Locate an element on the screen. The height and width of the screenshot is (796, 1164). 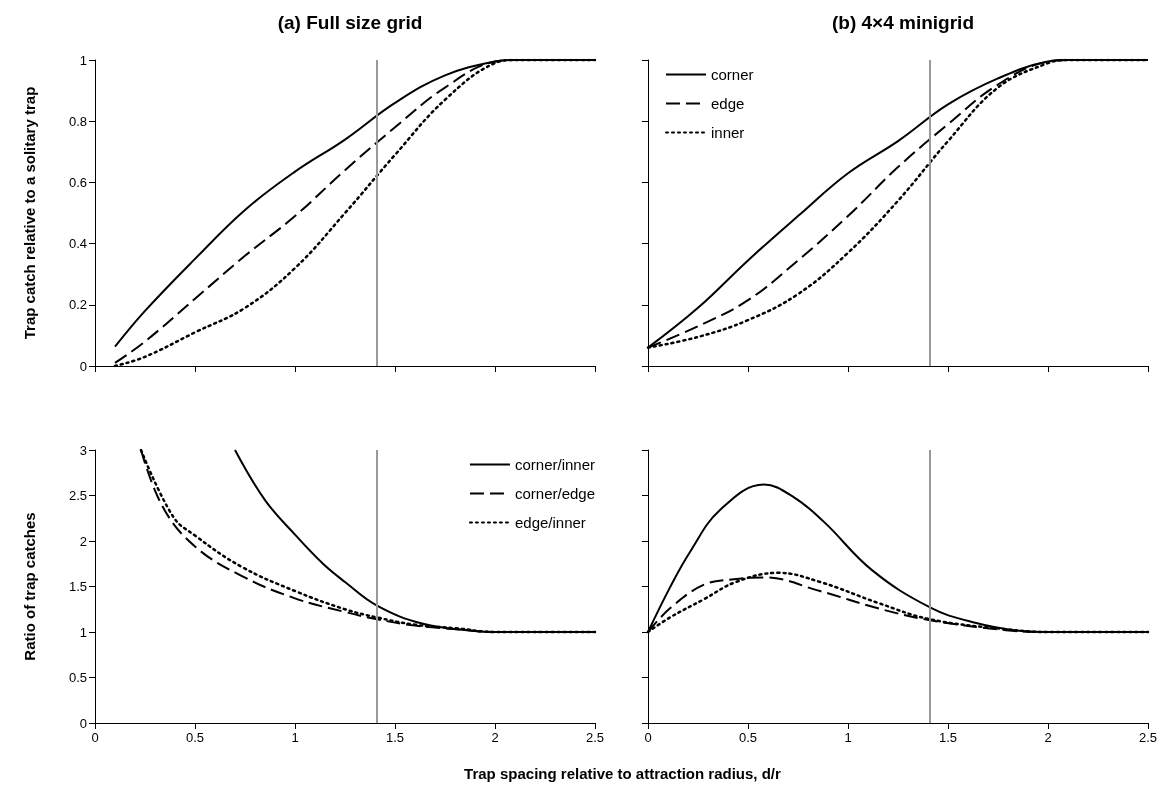
y-axis-title: Ratio of trap catches is located at coordinates (29, 586).